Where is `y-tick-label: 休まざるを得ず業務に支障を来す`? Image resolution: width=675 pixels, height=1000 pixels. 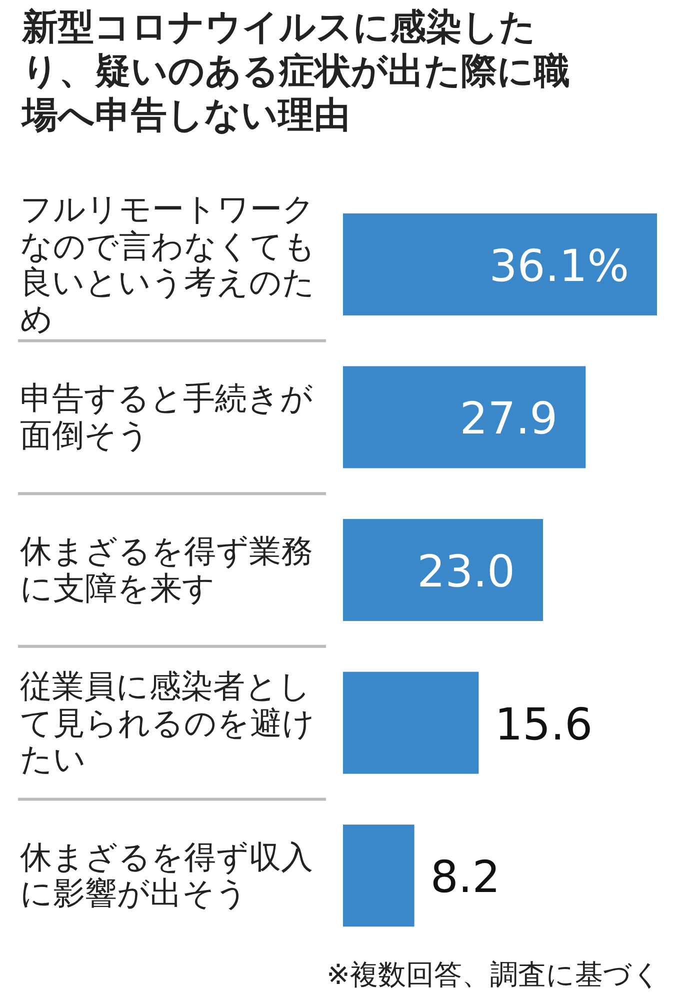 y-tick-label: 休まざるを得ず業務に支障を来す is located at coordinates (167, 569).